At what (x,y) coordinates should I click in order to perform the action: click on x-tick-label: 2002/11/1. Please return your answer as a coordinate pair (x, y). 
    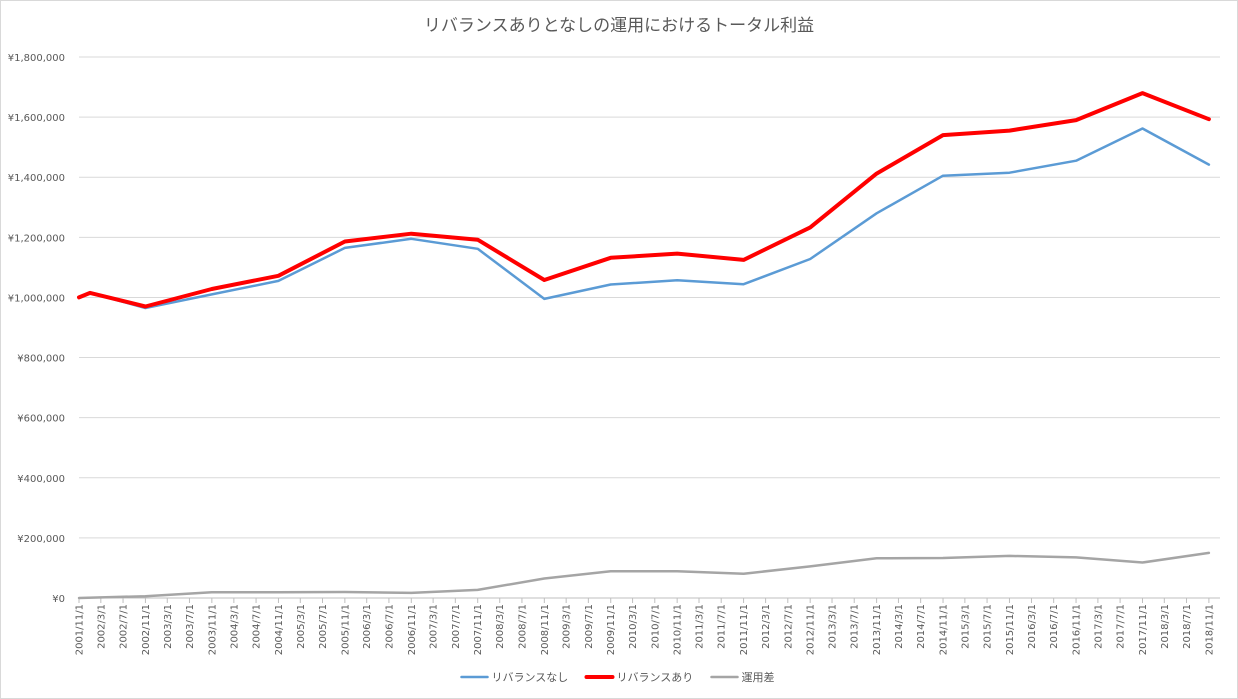
    Looking at the image, I should click on (146, 629).